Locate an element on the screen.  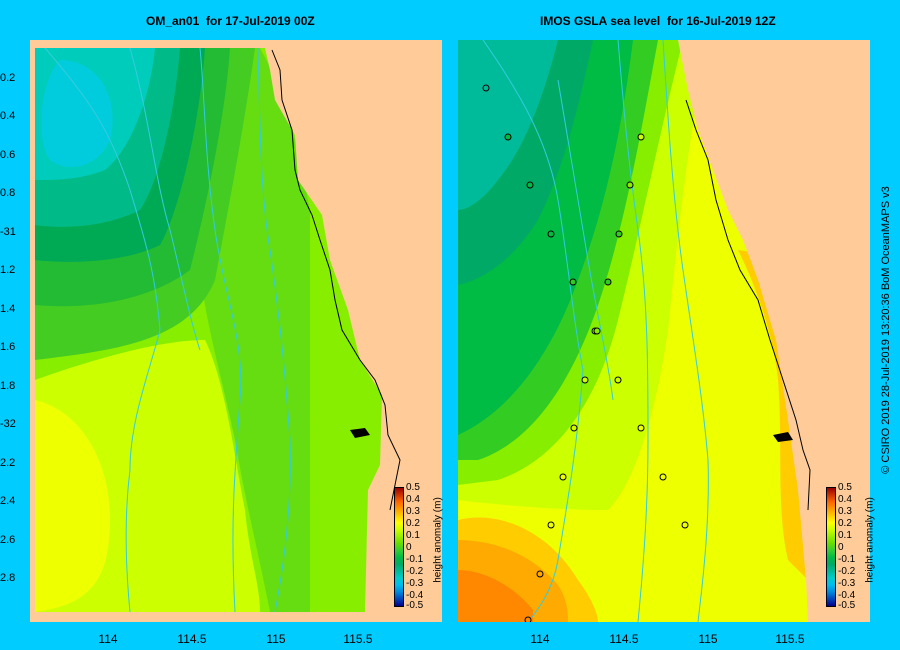
colorbar-left is located at coordinates (399, 547).